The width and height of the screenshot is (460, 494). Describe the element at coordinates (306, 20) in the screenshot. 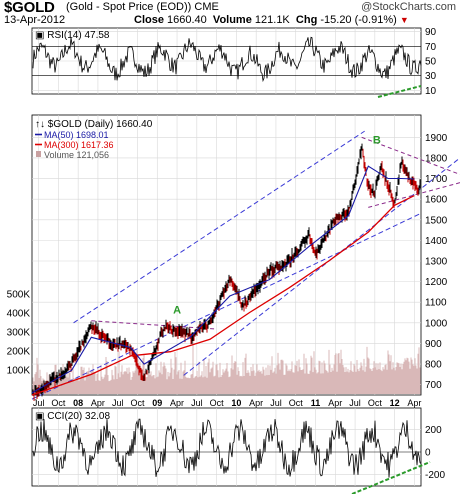

I see `chg-label: Chg` at that location.